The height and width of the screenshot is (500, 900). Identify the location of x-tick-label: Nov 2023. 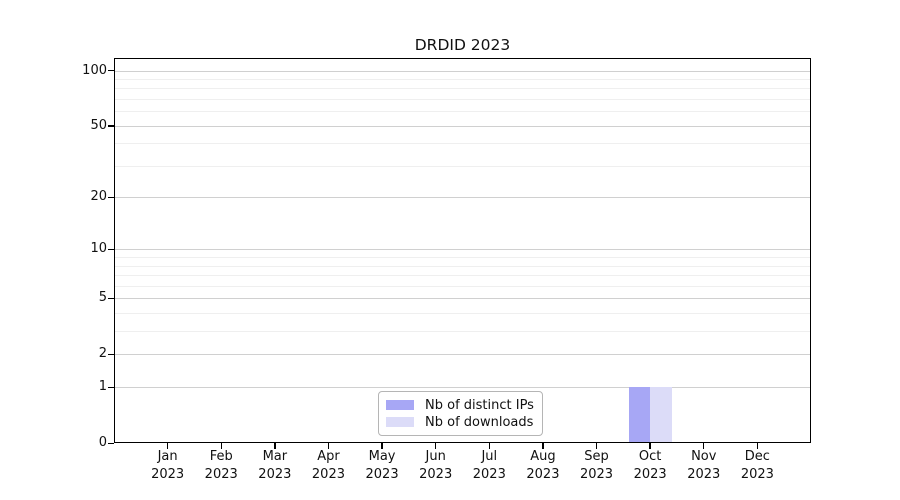
(704, 465).